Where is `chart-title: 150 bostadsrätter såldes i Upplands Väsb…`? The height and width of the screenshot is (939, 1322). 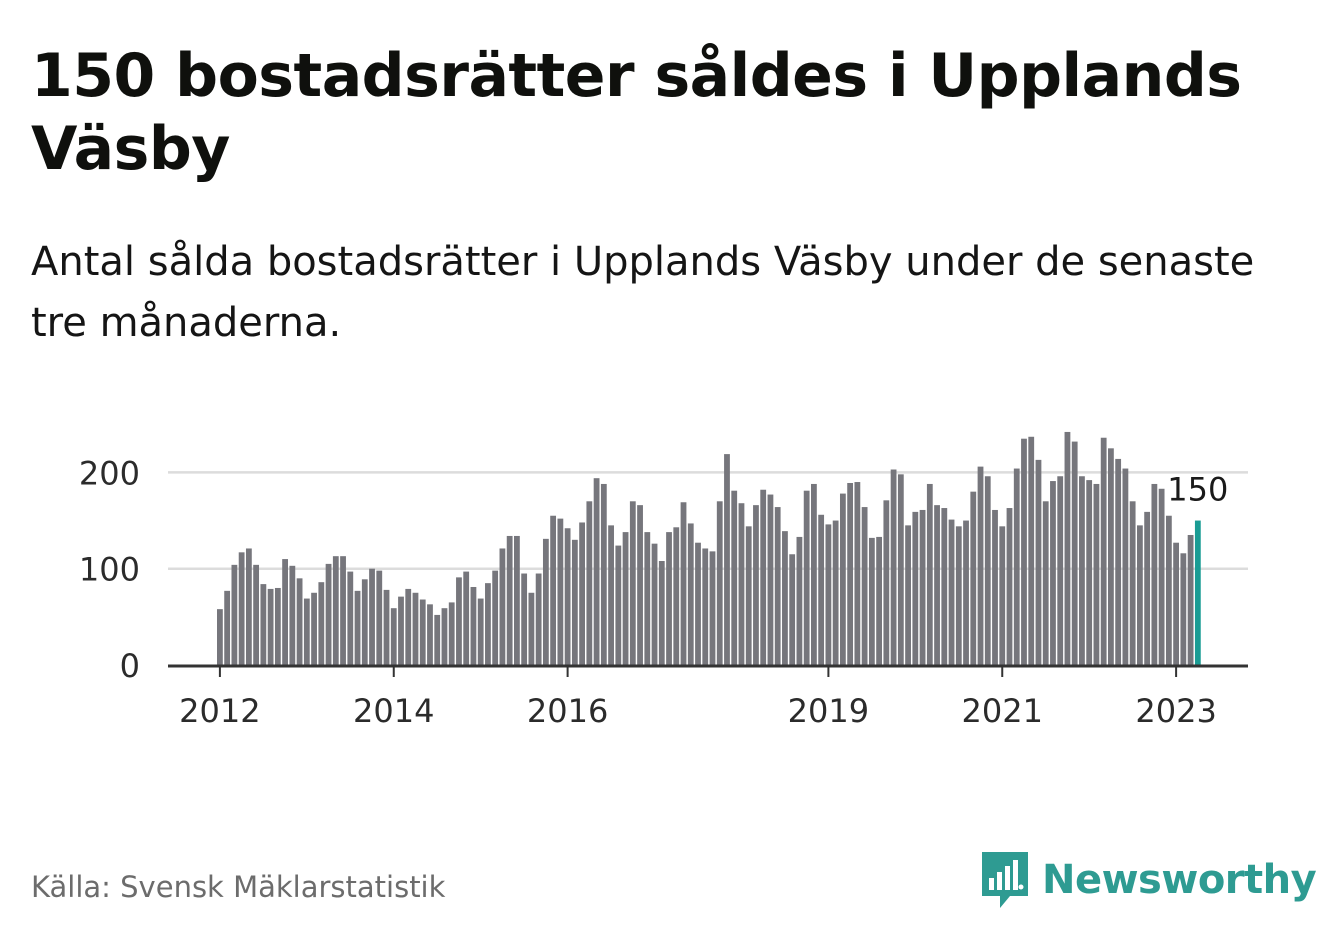
chart-title: 150 bostadsrätter såldes i Upplands Väsb… is located at coordinates (636, 112).